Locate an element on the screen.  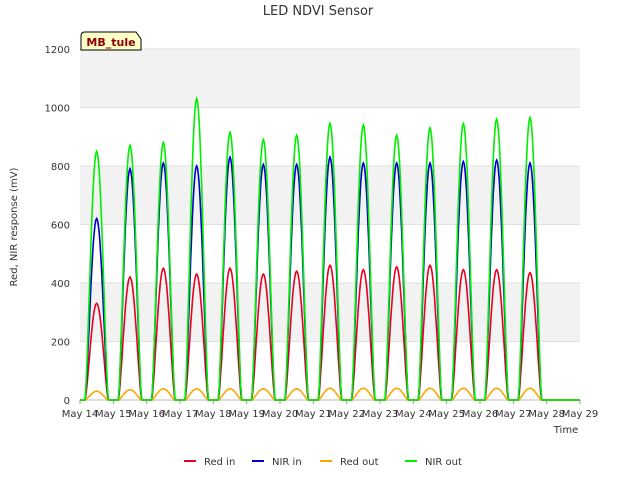
y-tick-label: 0 is located at coordinates (67, 401).